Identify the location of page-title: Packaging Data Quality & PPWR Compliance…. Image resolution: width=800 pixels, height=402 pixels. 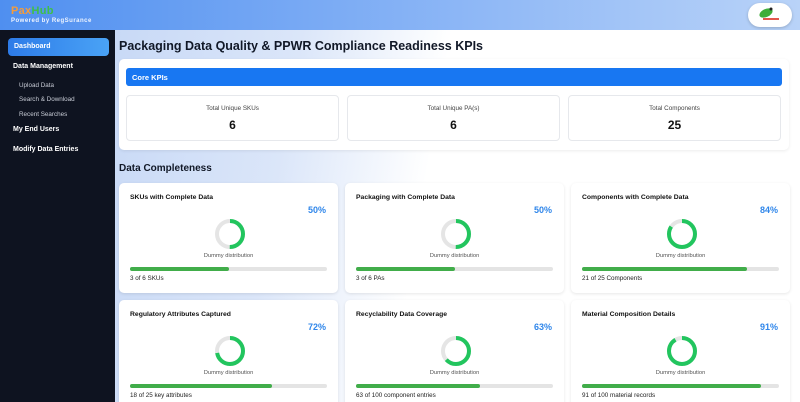
(301, 46).